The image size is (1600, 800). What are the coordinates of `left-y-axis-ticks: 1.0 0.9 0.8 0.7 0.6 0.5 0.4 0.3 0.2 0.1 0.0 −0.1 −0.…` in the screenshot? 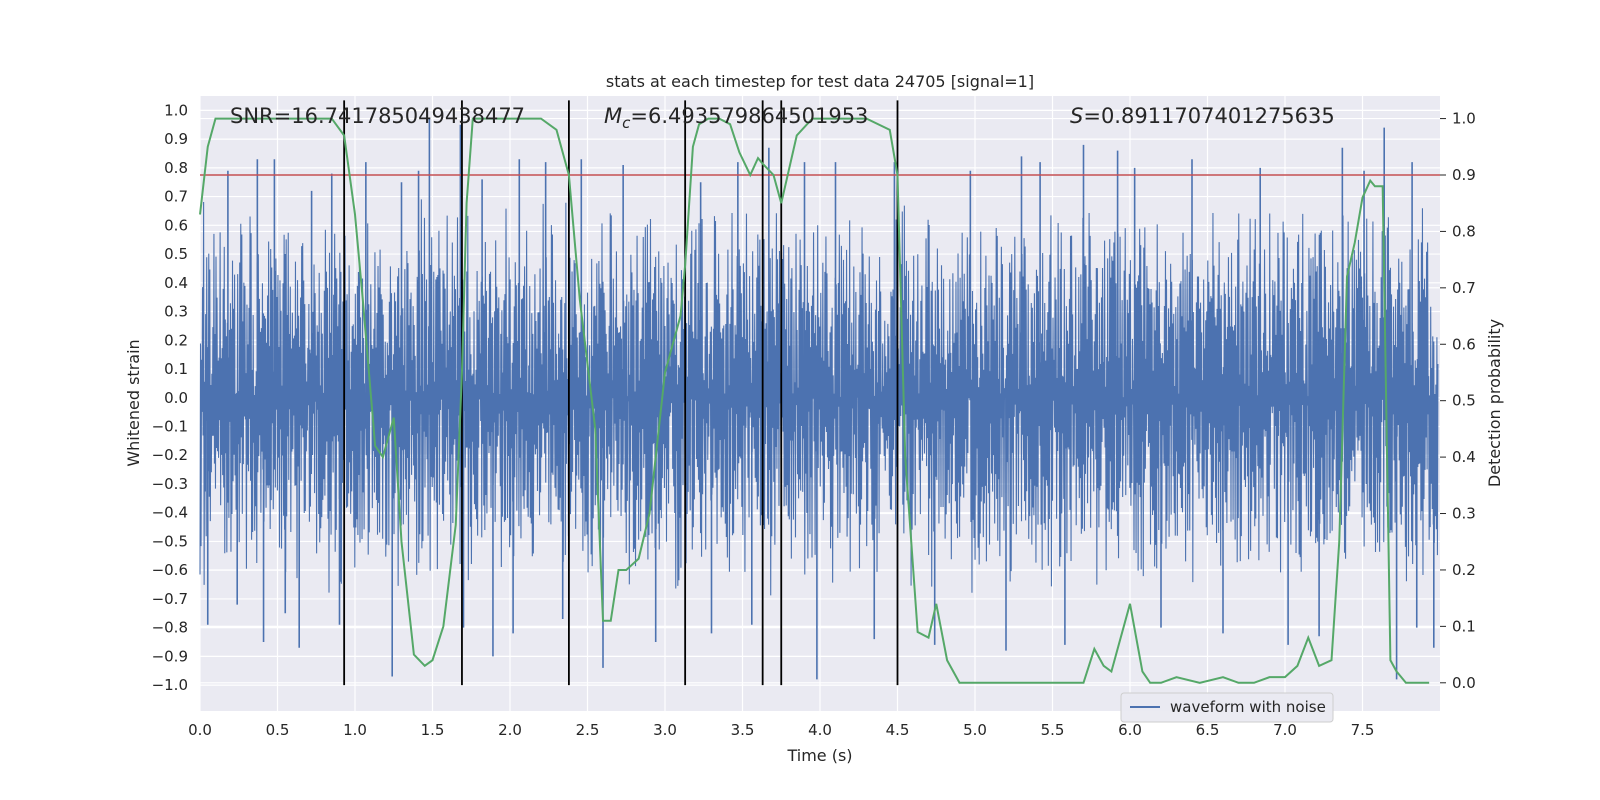 It's located at (170, 397).